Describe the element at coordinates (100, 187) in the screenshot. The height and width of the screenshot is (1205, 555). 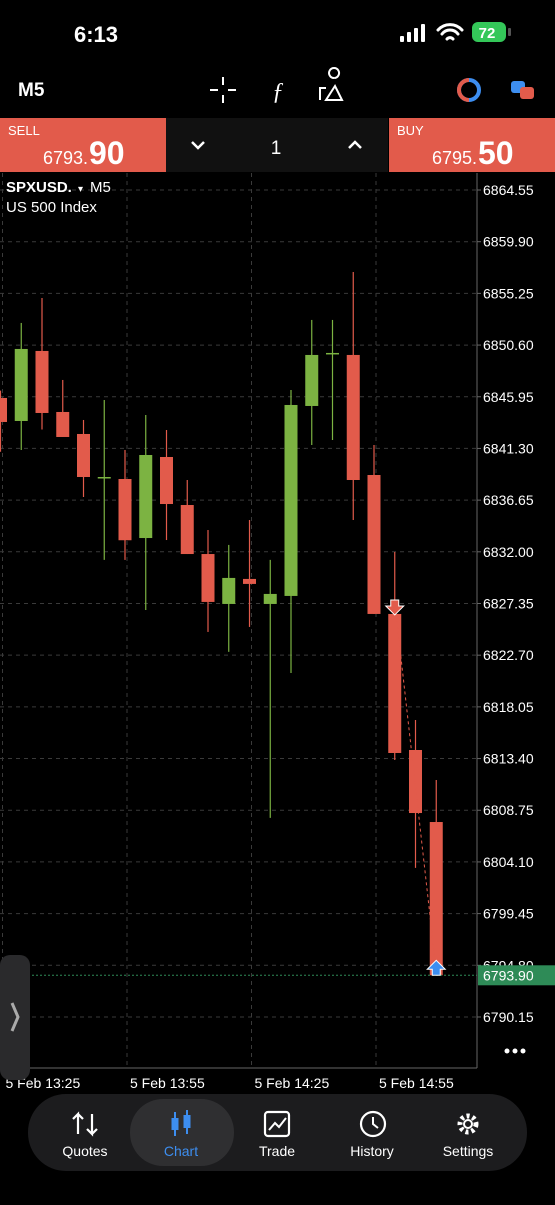
I see `chart-timeframe: M5` at that location.